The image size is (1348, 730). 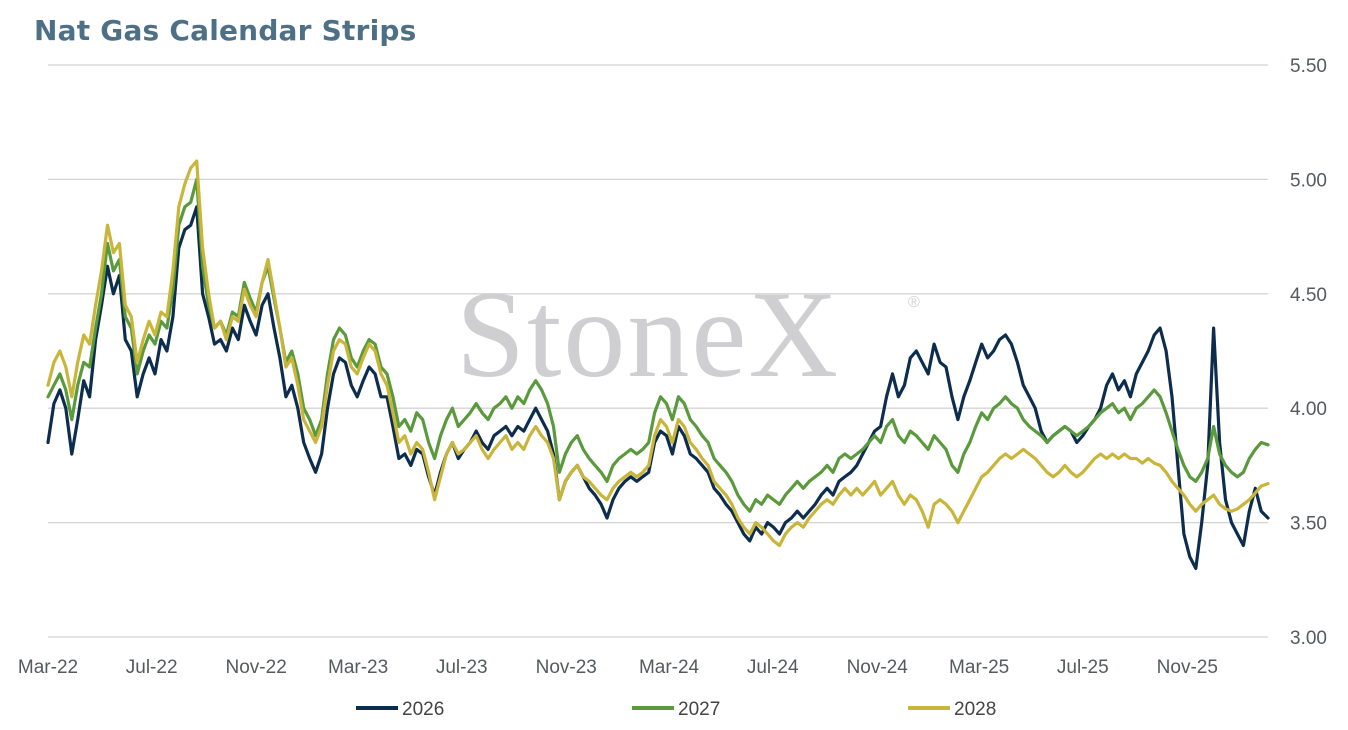 What do you see at coordinates (1308, 638) in the screenshot?
I see `y-tick-label: 3.00` at bounding box center [1308, 638].